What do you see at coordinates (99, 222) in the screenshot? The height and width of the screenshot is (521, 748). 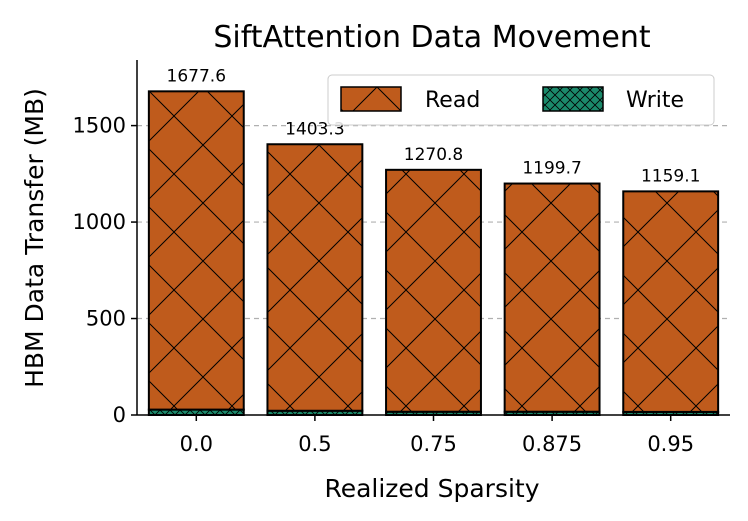 I see `y-tick-label: 1000` at bounding box center [99, 222].